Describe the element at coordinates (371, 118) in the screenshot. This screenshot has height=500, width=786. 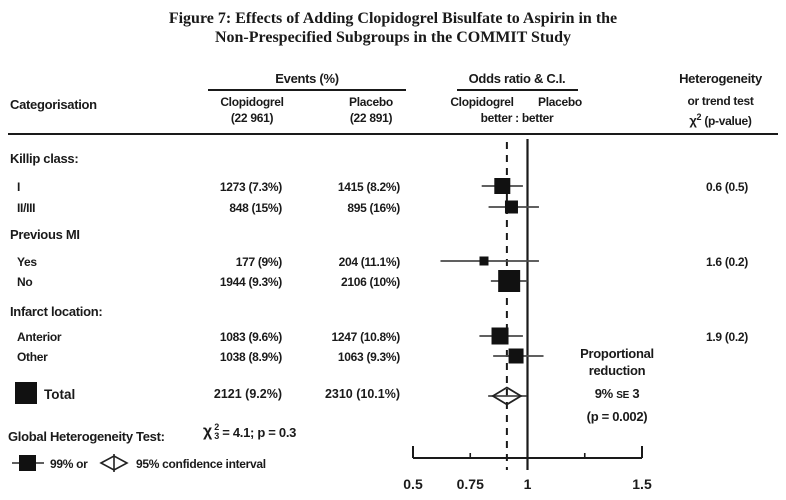
I see `placebo-n: (22 891)` at that location.